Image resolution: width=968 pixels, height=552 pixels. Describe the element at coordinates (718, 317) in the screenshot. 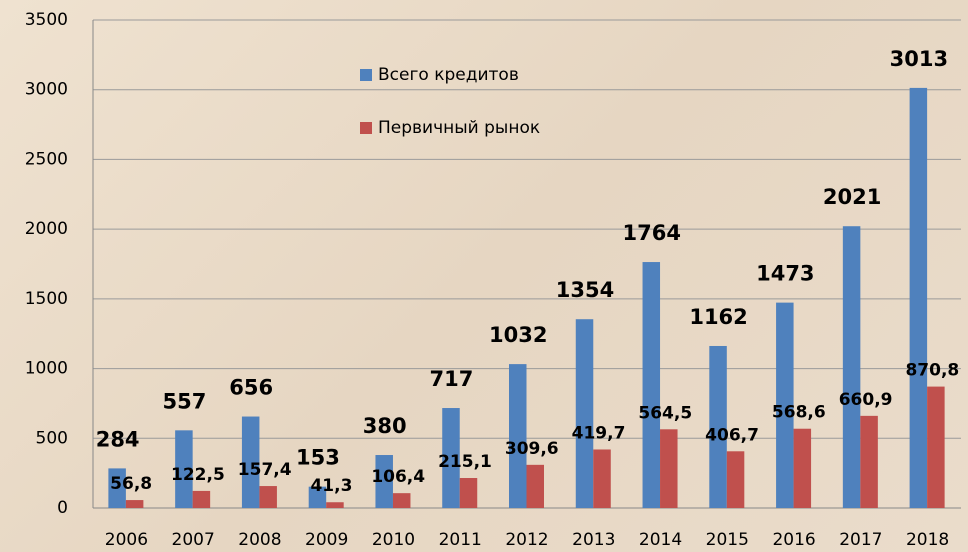

I see `value-label: 1162` at that location.